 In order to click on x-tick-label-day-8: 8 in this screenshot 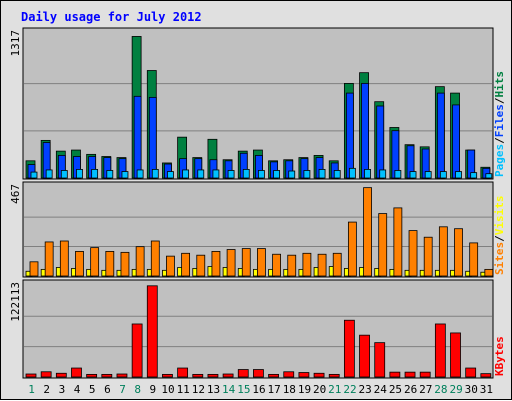, I will do `click(137, 389)`.